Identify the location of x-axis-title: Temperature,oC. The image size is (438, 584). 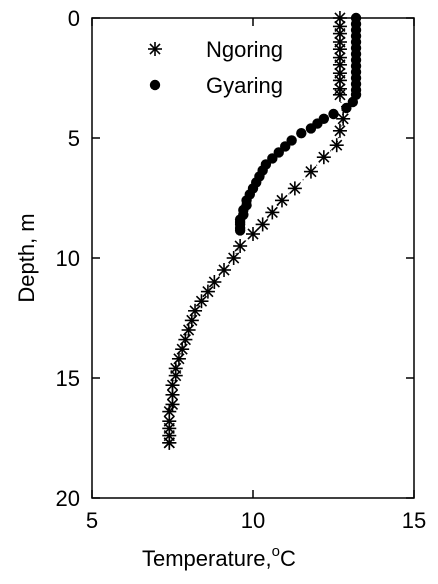
(219, 557).